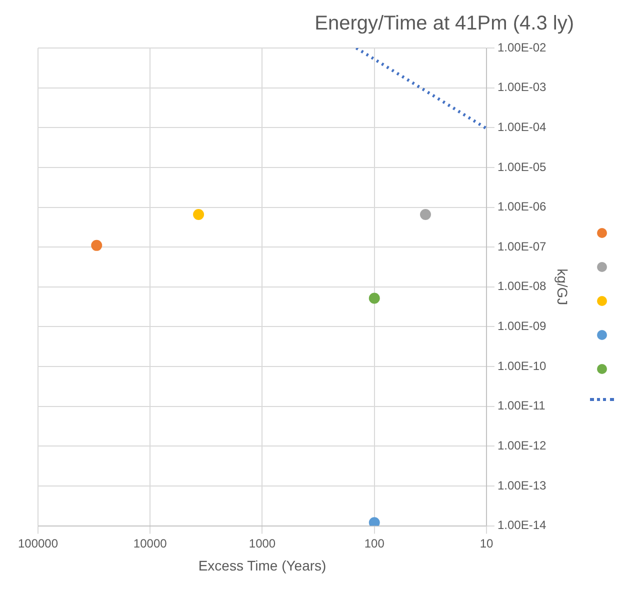  What do you see at coordinates (522, 365) in the screenshot?
I see `y-tick-label: 1.00E-10` at bounding box center [522, 365].